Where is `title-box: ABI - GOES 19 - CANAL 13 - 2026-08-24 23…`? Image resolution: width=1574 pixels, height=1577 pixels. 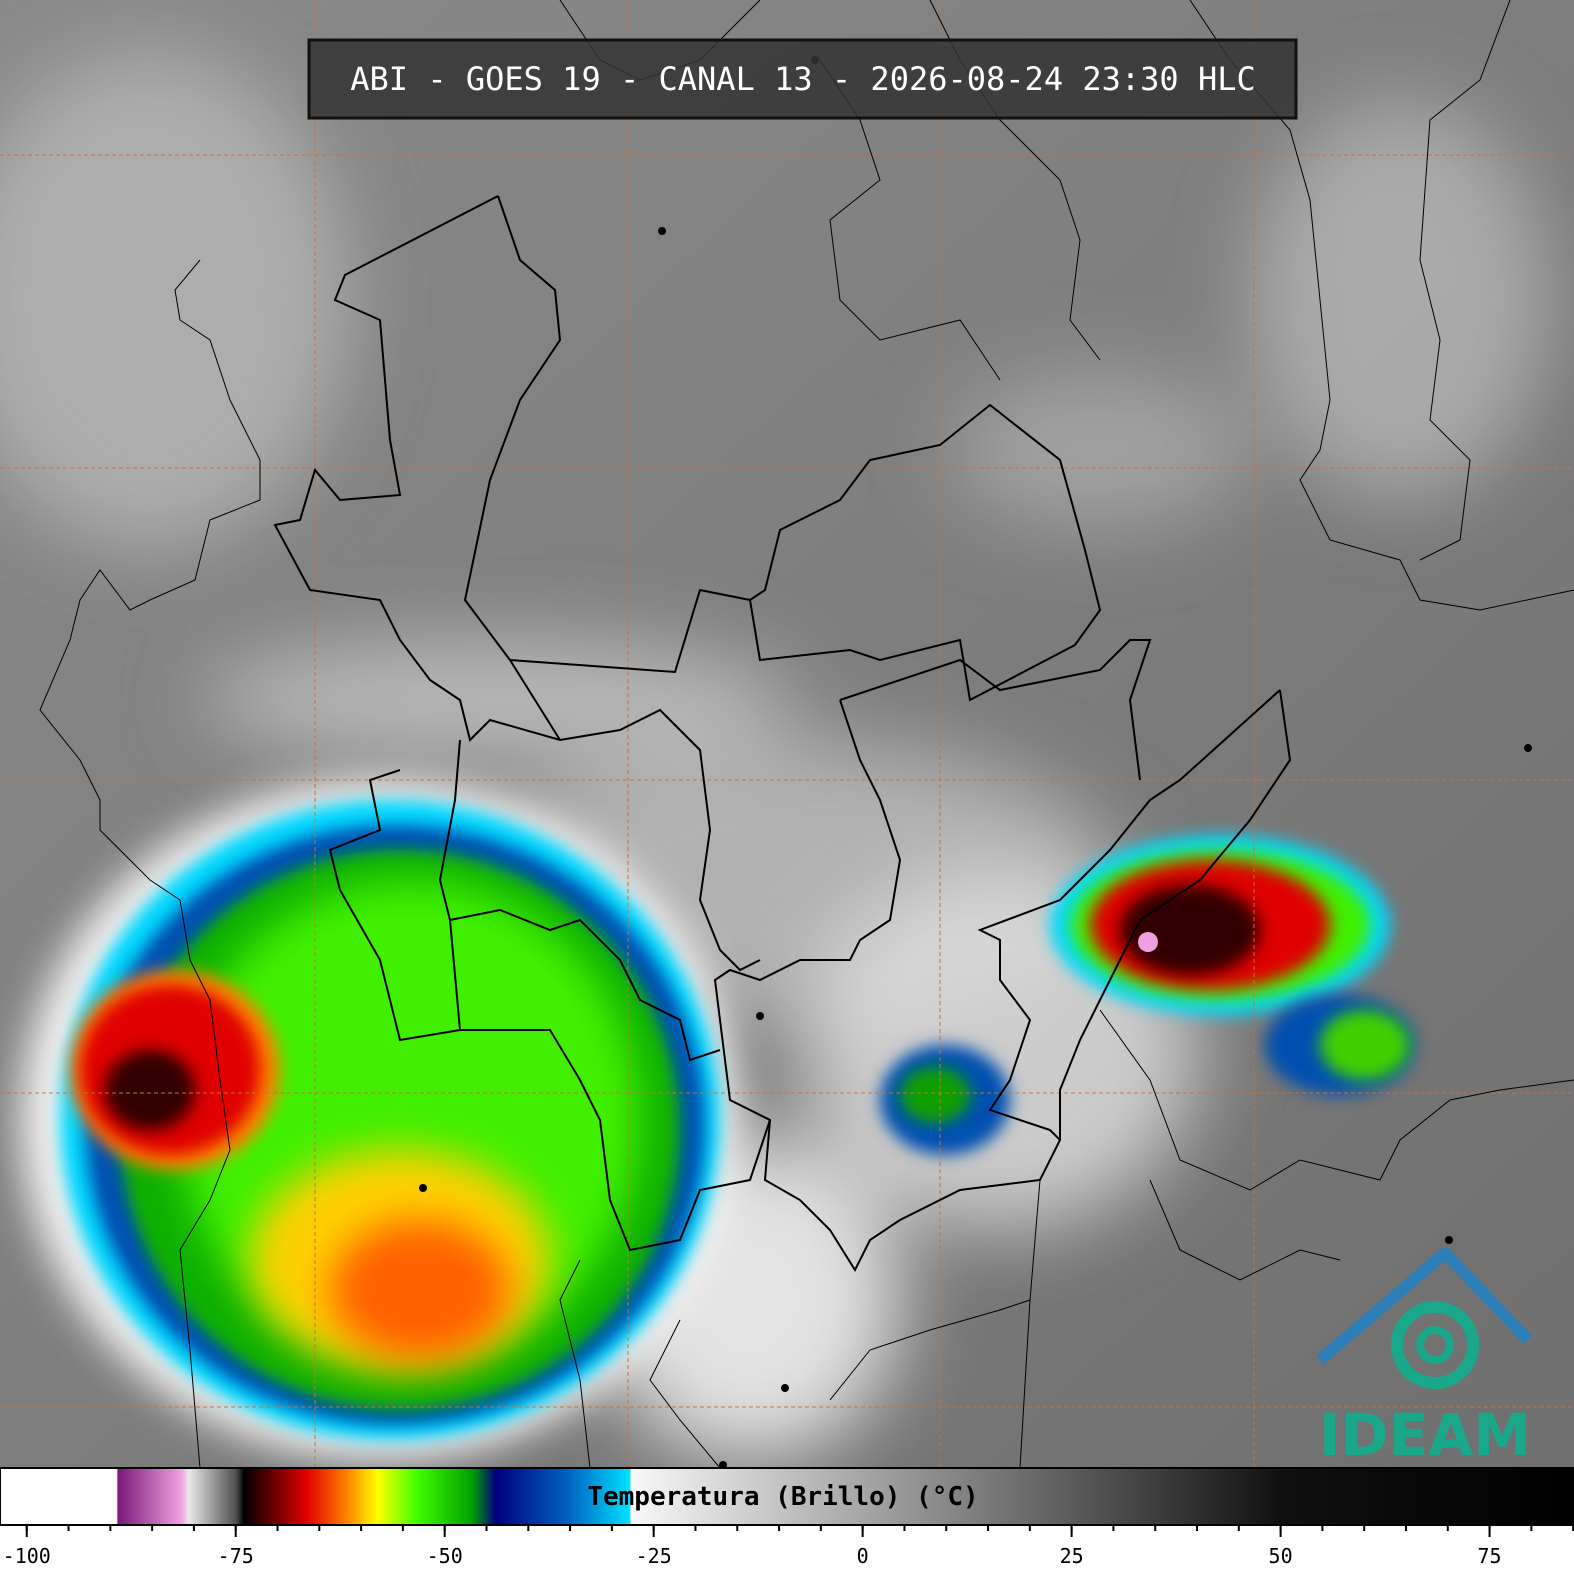
title-box: ABI - GOES 19 - CANAL 13 - 2026-08-24 23… is located at coordinates (802, 79).